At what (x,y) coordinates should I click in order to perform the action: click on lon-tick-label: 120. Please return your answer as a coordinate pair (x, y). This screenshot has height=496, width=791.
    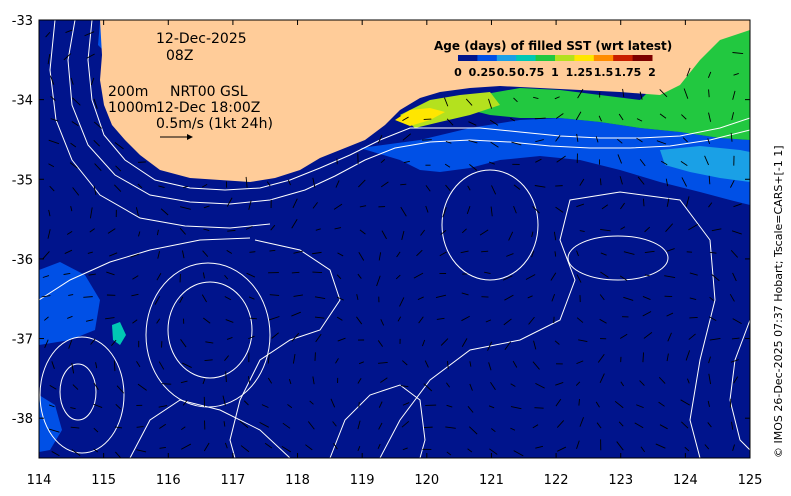
    Looking at the image, I should click on (426, 480).